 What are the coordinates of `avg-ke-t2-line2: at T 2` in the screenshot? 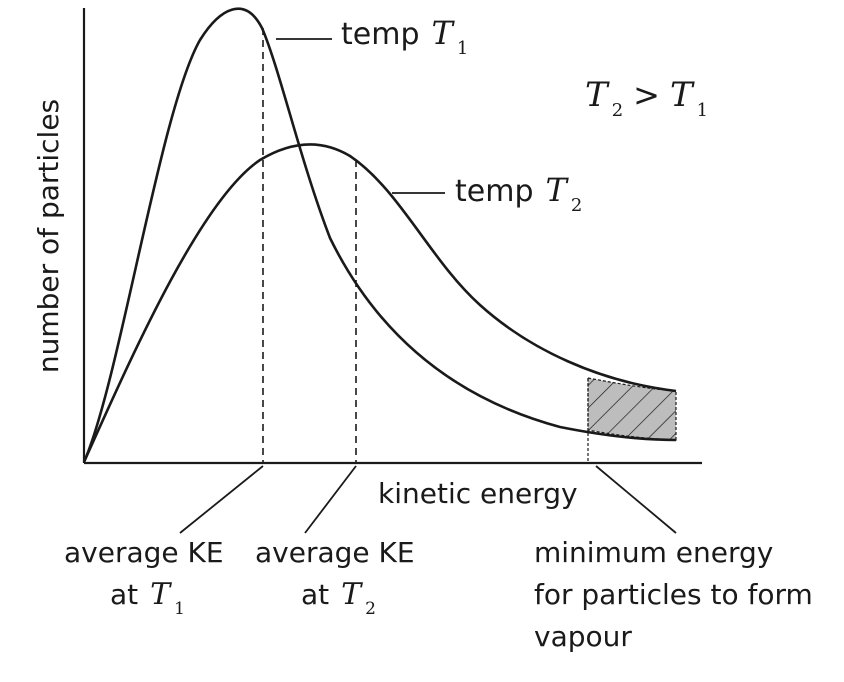 It's located at (338, 598).